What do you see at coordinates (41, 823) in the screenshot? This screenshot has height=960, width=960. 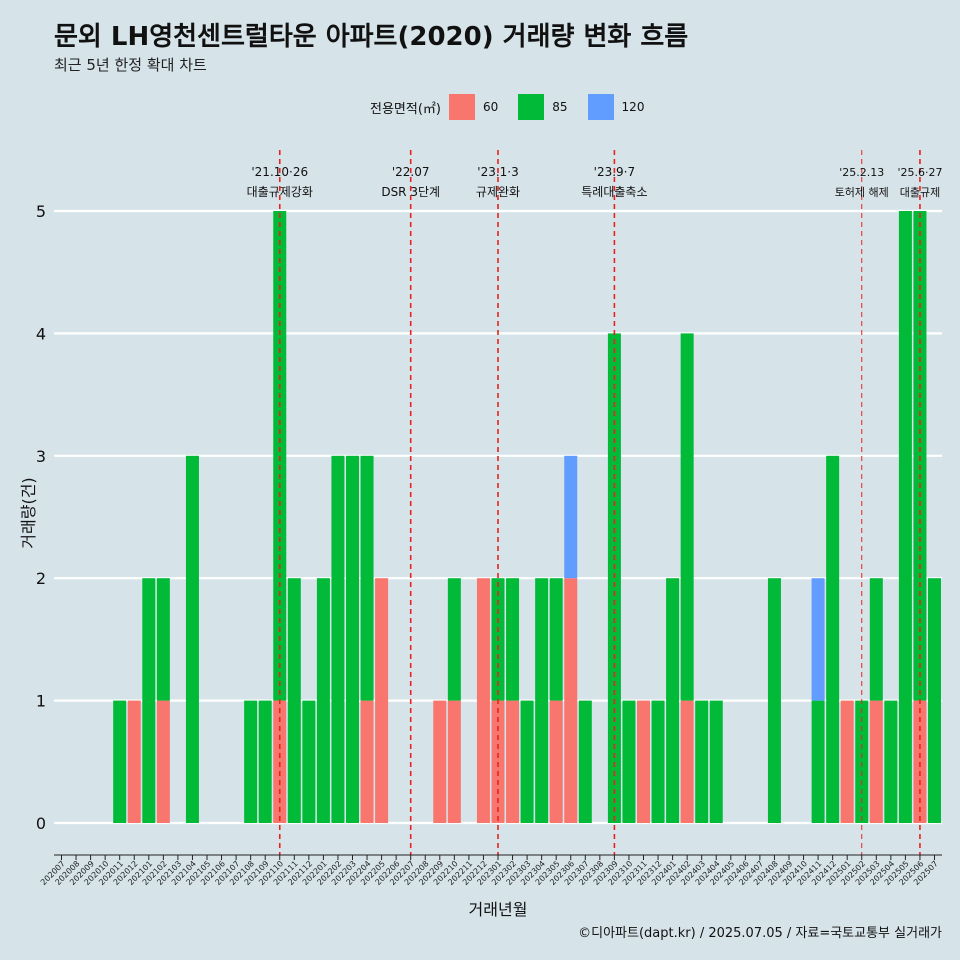 I see `y-tick-label: 0` at bounding box center [41, 823].